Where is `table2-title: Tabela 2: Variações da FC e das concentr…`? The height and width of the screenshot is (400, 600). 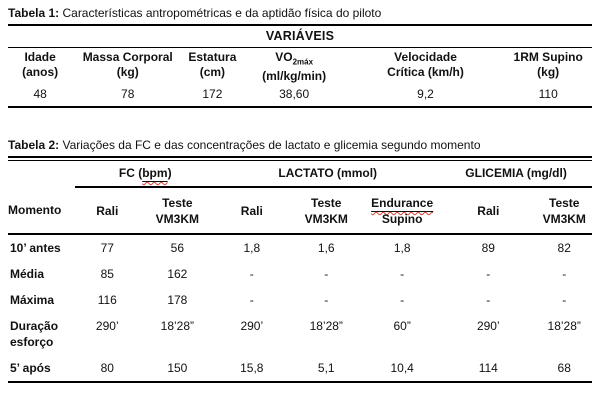 table2-title: Tabela 2: Variações da FC e das concentr… is located at coordinates (300, 145).